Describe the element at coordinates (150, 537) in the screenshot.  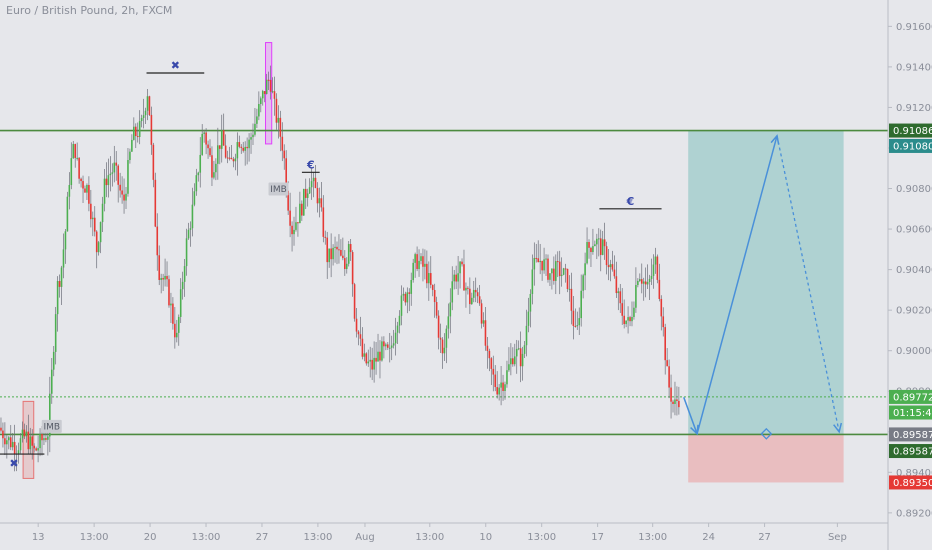
I see `time-tick-label: 20` at that location.